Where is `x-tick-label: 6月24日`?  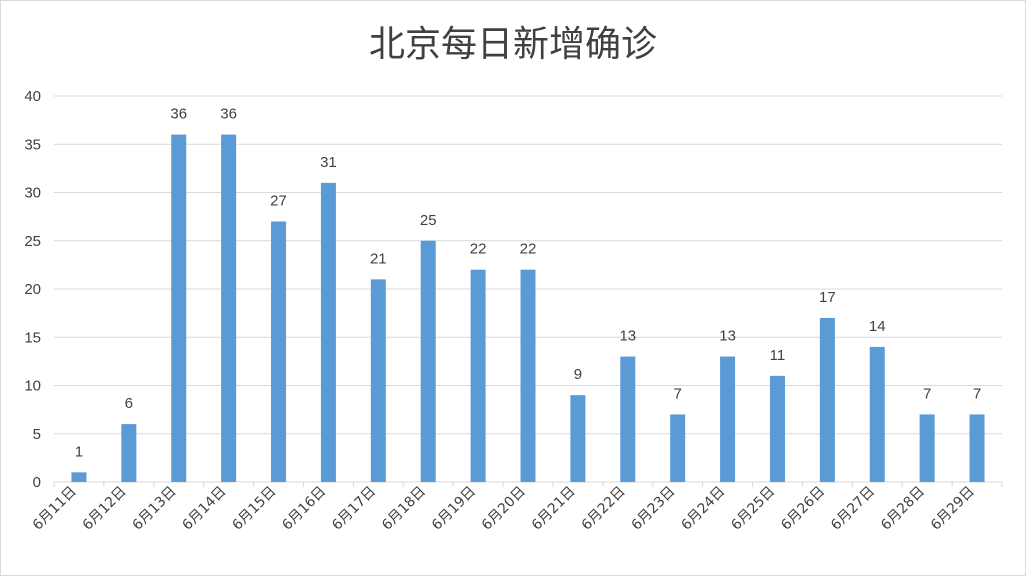
x-tick-label: 6月24日 is located at coordinates (703, 509).